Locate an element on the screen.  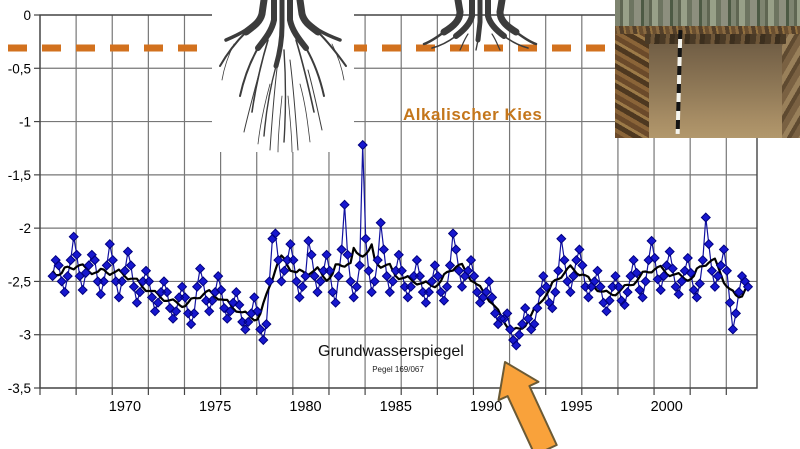
soil-pit-edge is located at coordinates (715, 39).